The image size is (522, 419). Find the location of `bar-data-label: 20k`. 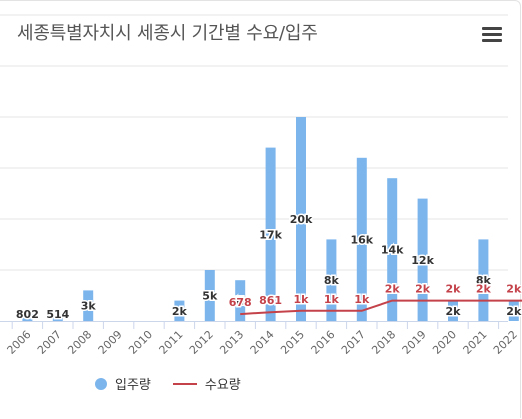

bar-data-label: 20k is located at coordinates (301, 219).